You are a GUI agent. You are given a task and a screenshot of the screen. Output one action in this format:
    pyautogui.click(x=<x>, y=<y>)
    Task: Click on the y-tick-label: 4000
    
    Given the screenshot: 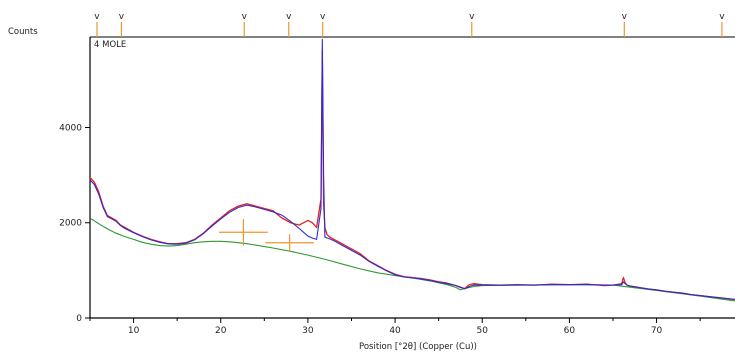 What is the action you would take?
    pyautogui.click(x=70, y=128)
    